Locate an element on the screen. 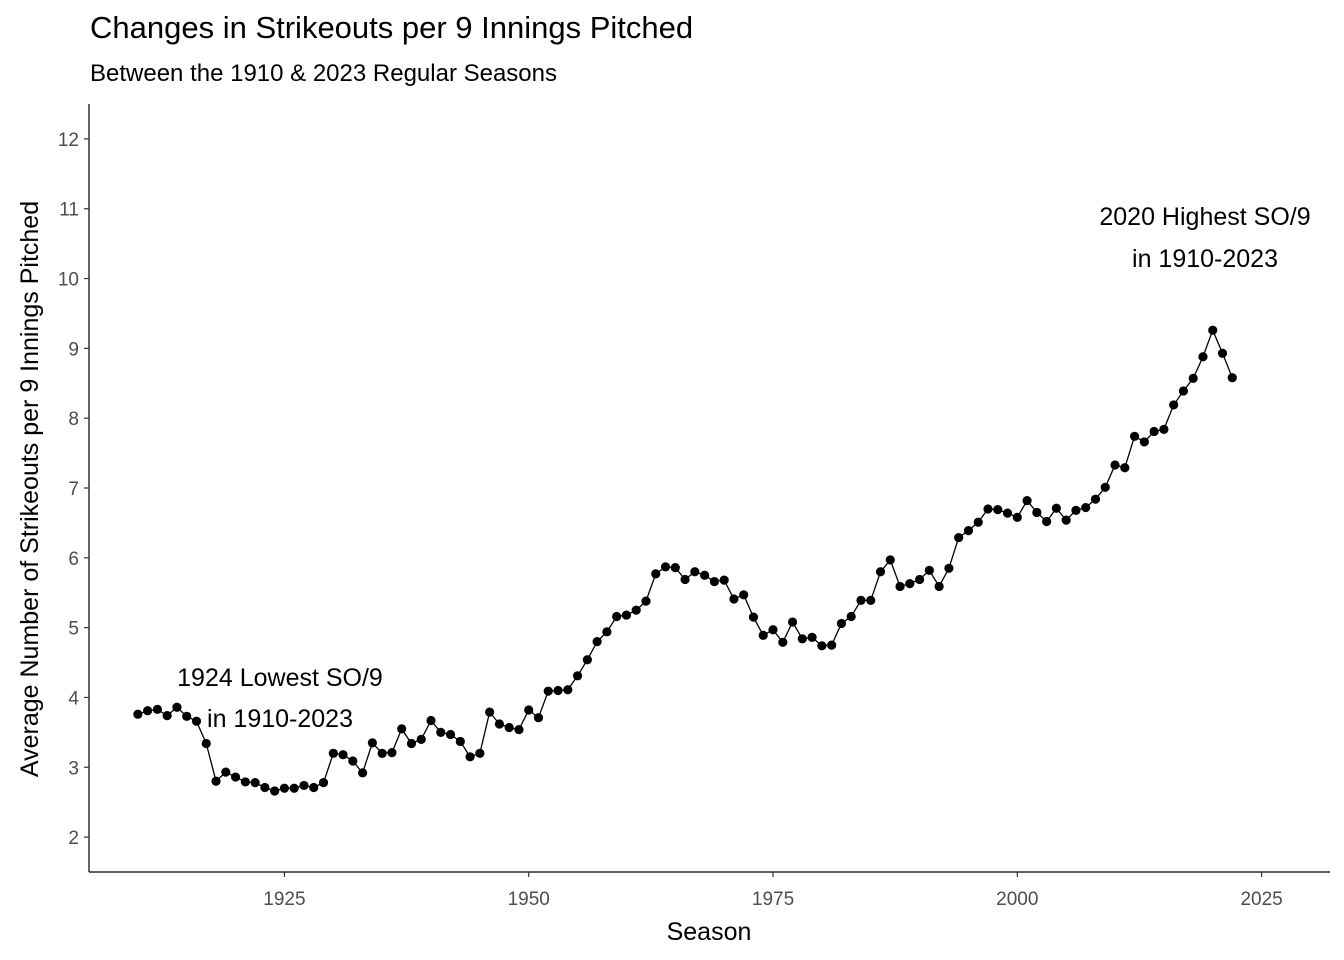 This screenshot has height=960, width=1344. y-tick-label: 11 is located at coordinates (69, 210).